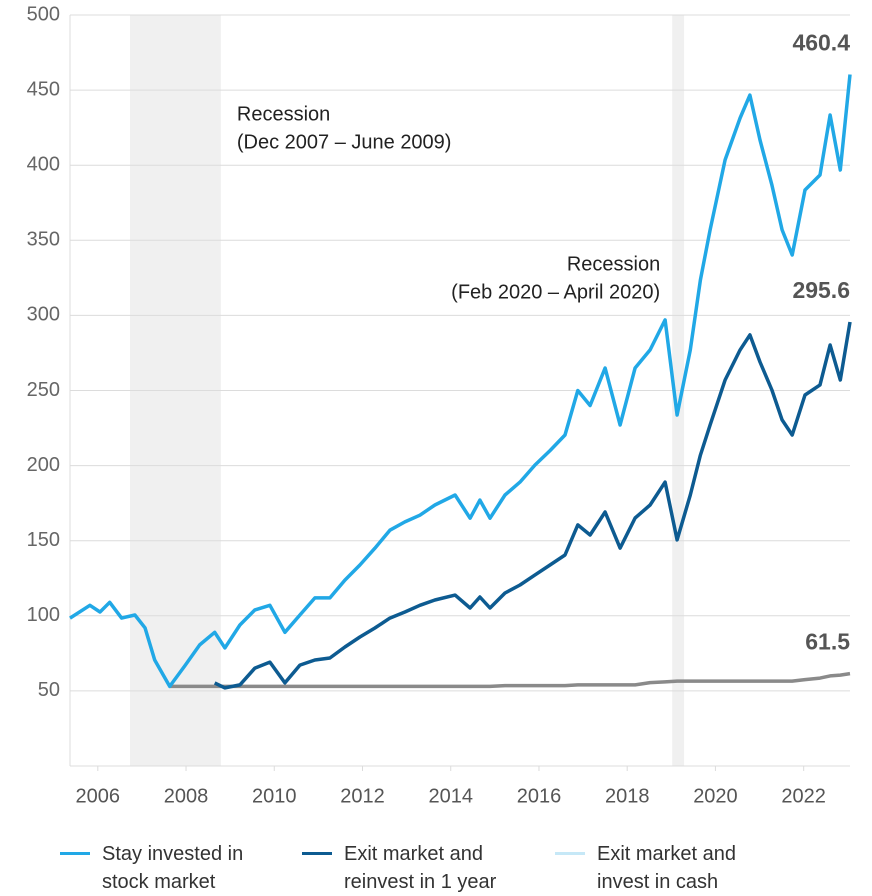  I want to click on y-tick-label: 450, so click(43, 89).